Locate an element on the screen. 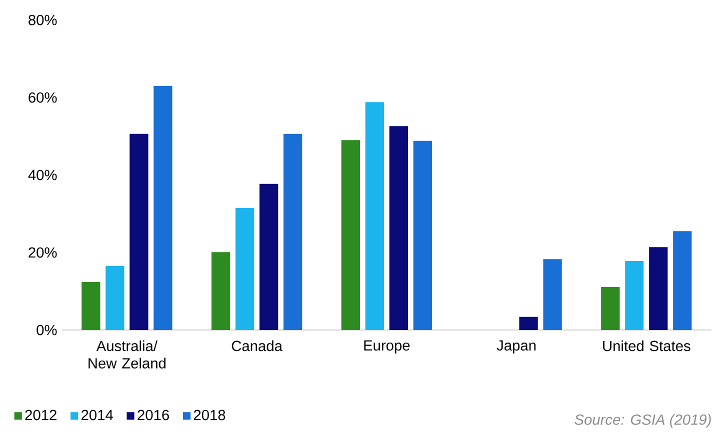  x-tick-label: United States is located at coordinates (646, 346).